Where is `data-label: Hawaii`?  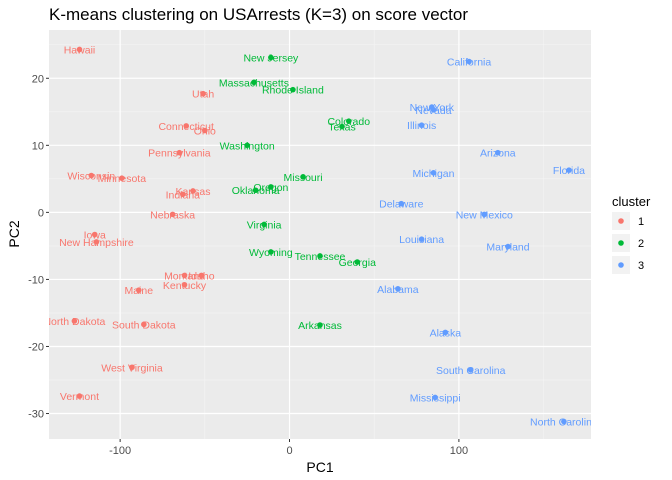 data-label: Hawaii is located at coordinates (80, 50).